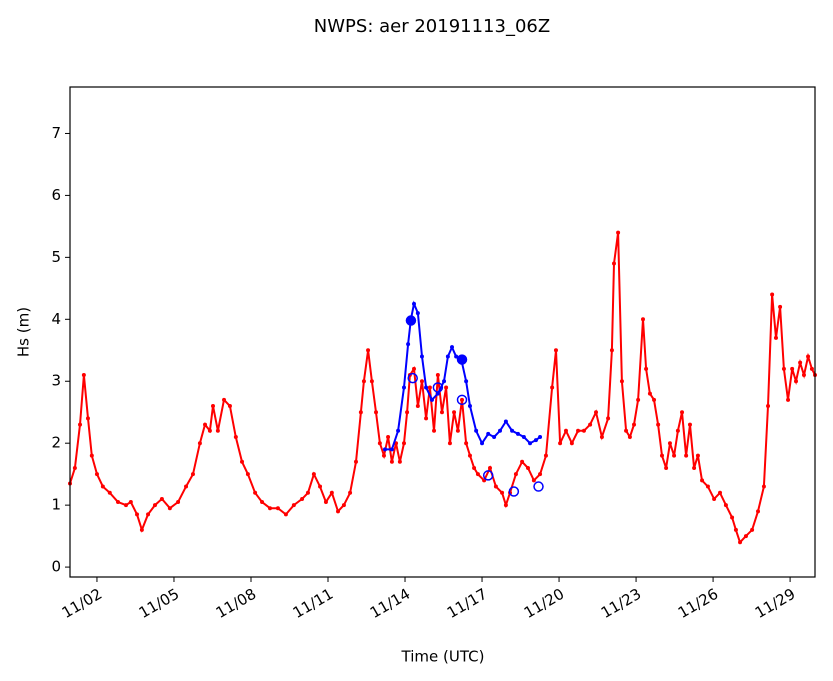  Describe the element at coordinates (621, 603) in the screenshot. I see `x-tick-label: 11/23` at that location.